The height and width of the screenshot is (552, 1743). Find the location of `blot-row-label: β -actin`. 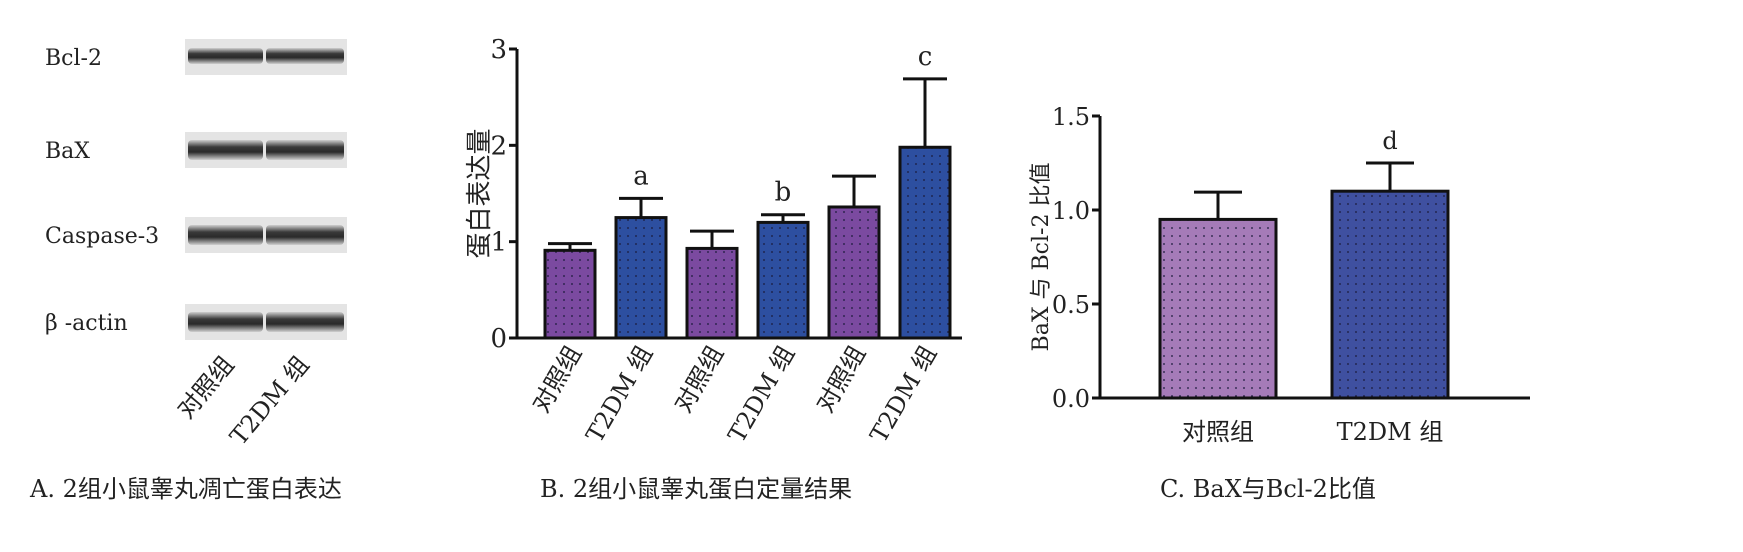

blot-row-label: β -actin is located at coordinates (86, 323).